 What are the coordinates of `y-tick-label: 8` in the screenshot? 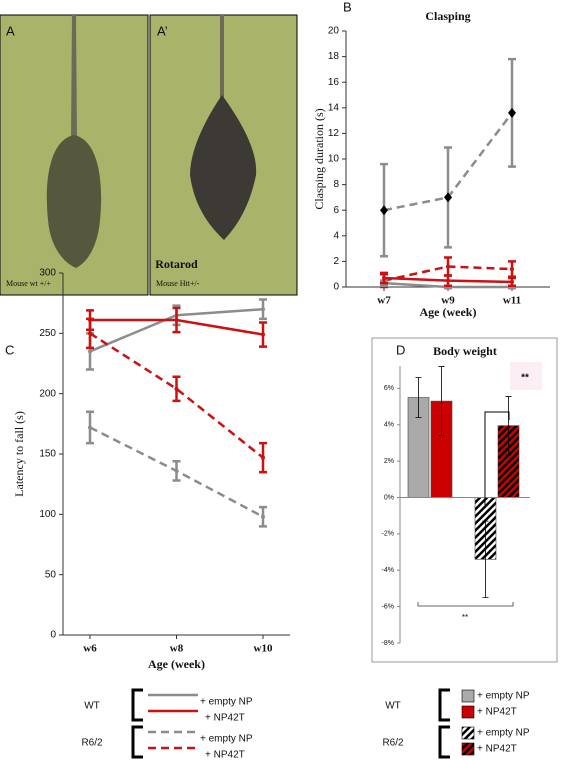 It's located at (336, 184).